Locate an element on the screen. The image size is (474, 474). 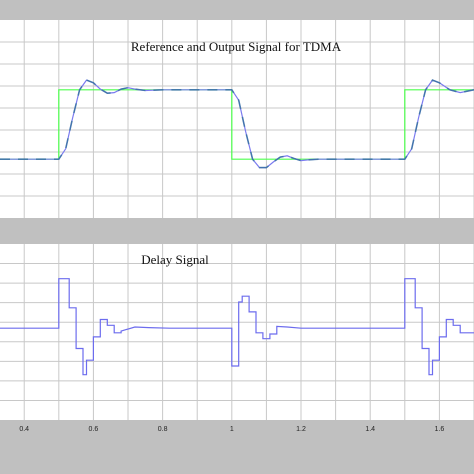
reference-signal-line is located at coordinates (237, 124).